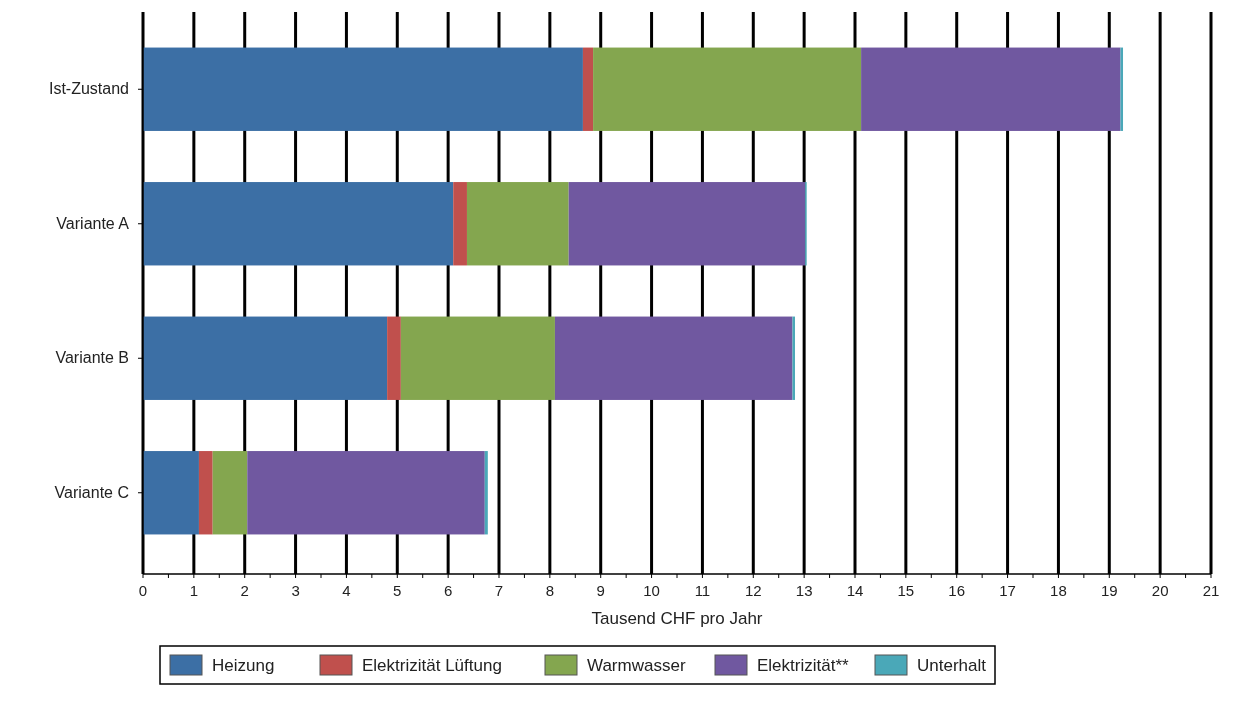 The width and height of the screenshot is (1247, 702). Describe the element at coordinates (1007, 590) in the screenshot. I see `x-tick-label: 17` at that location.